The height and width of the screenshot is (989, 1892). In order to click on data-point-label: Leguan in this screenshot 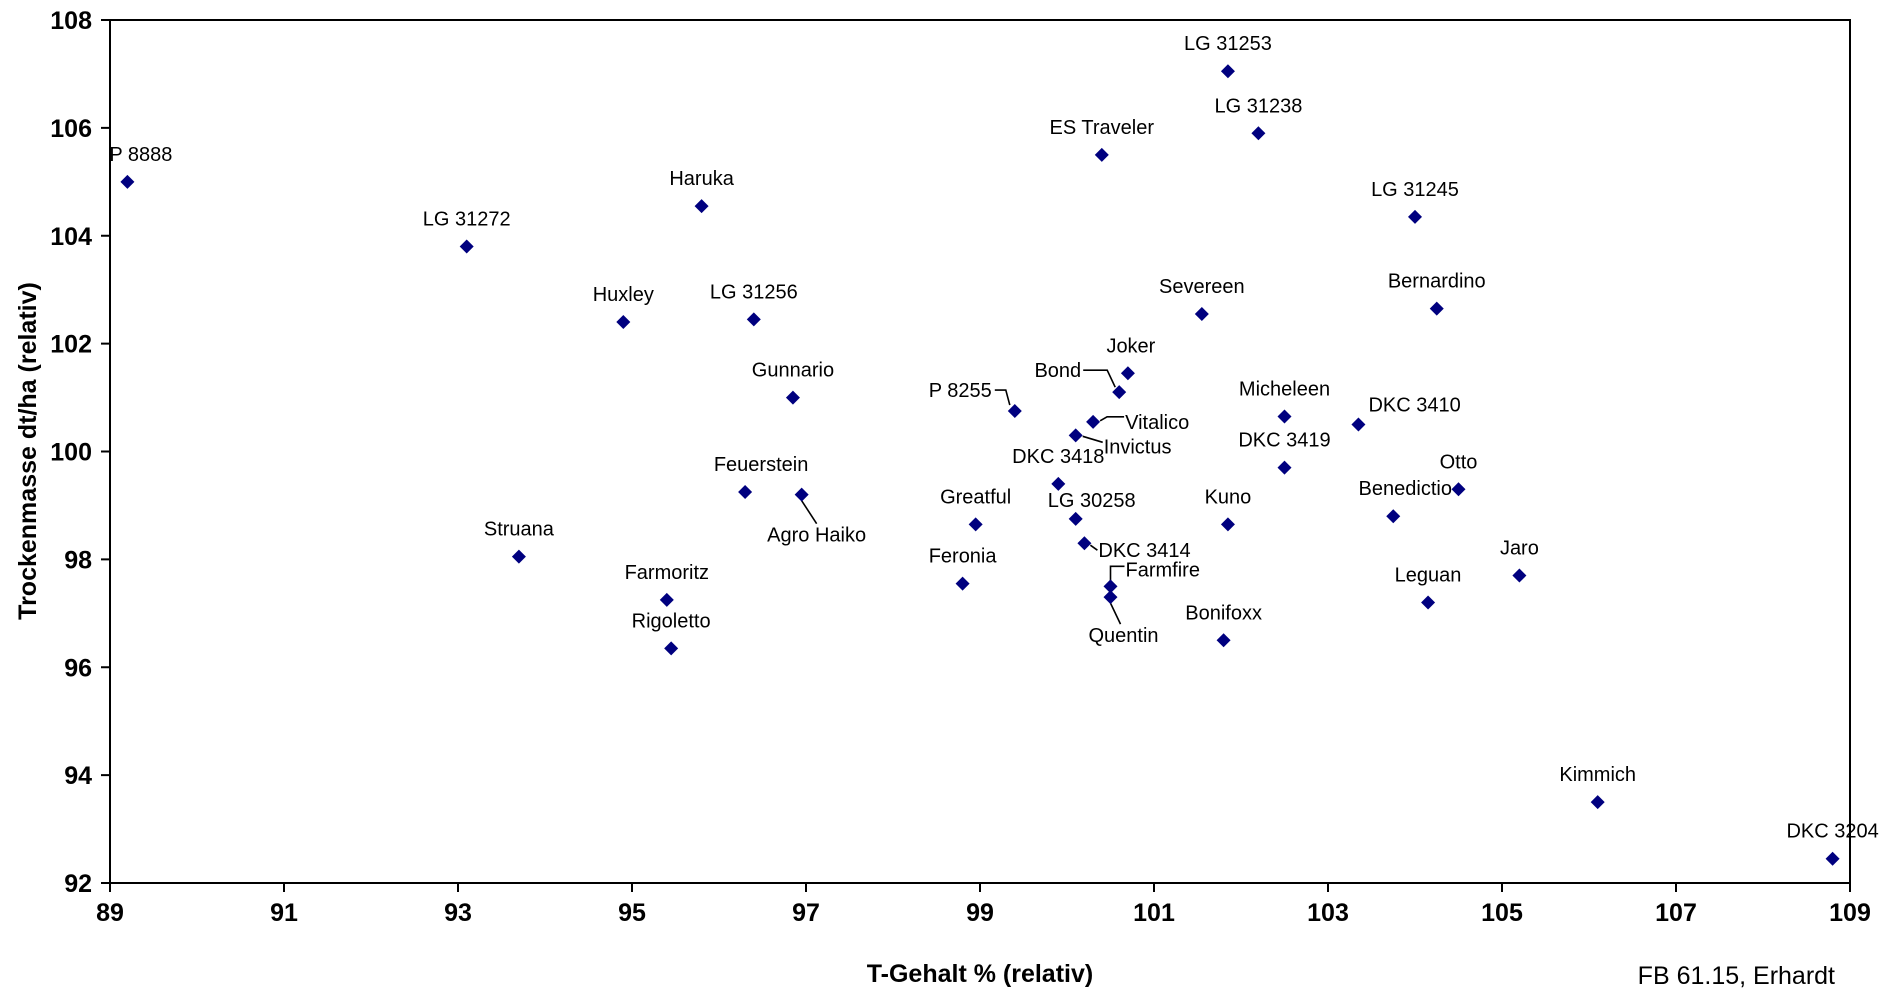, I will do `click(1428, 576)`.